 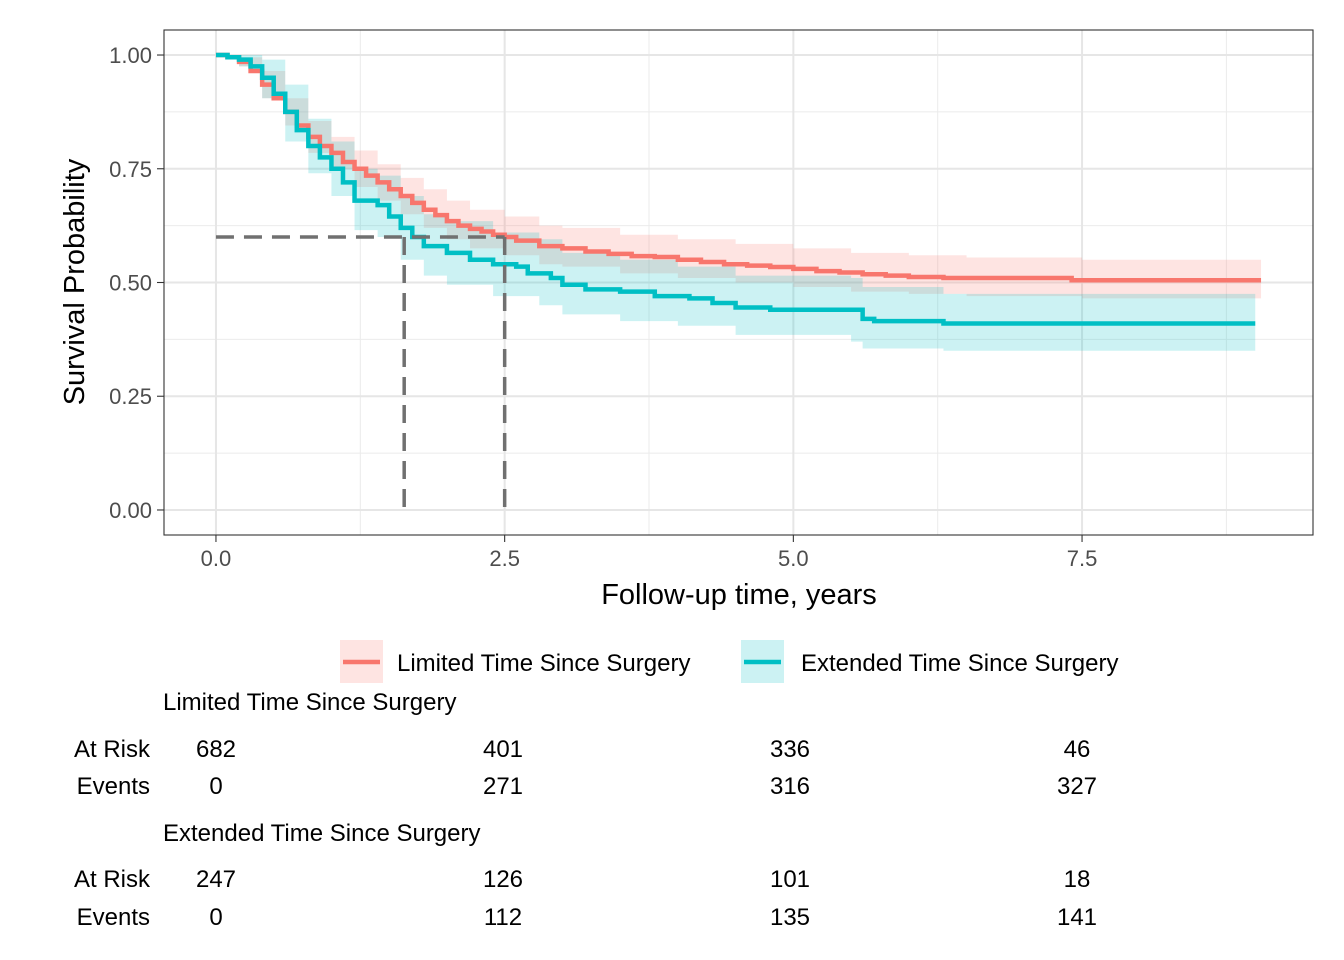 I want to click on risk-group-title-extended: Extended Time Since Surgery, so click(x=322, y=833).